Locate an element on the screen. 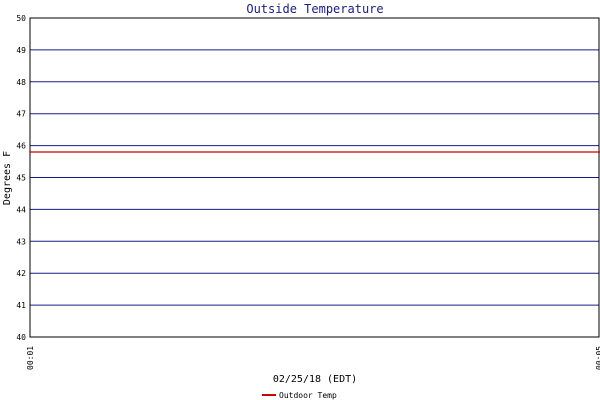 The image size is (600, 400). y-tick-label: 48 is located at coordinates (21, 82).